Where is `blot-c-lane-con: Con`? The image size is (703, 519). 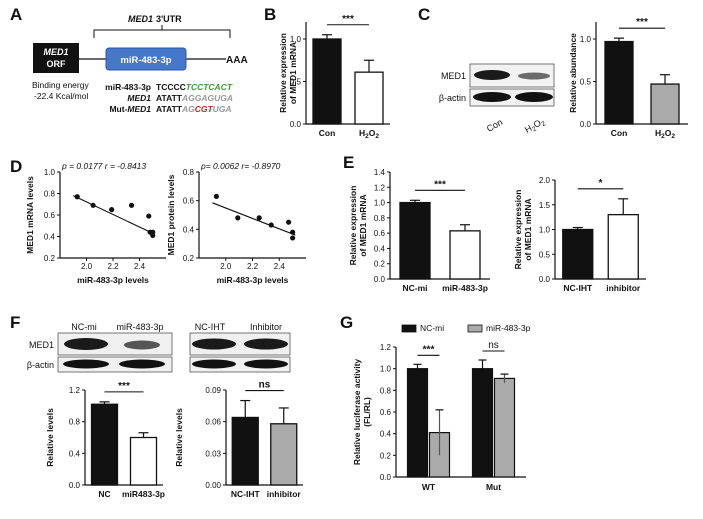
blot-c-lane-con: Con is located at coordinates (494, 125).